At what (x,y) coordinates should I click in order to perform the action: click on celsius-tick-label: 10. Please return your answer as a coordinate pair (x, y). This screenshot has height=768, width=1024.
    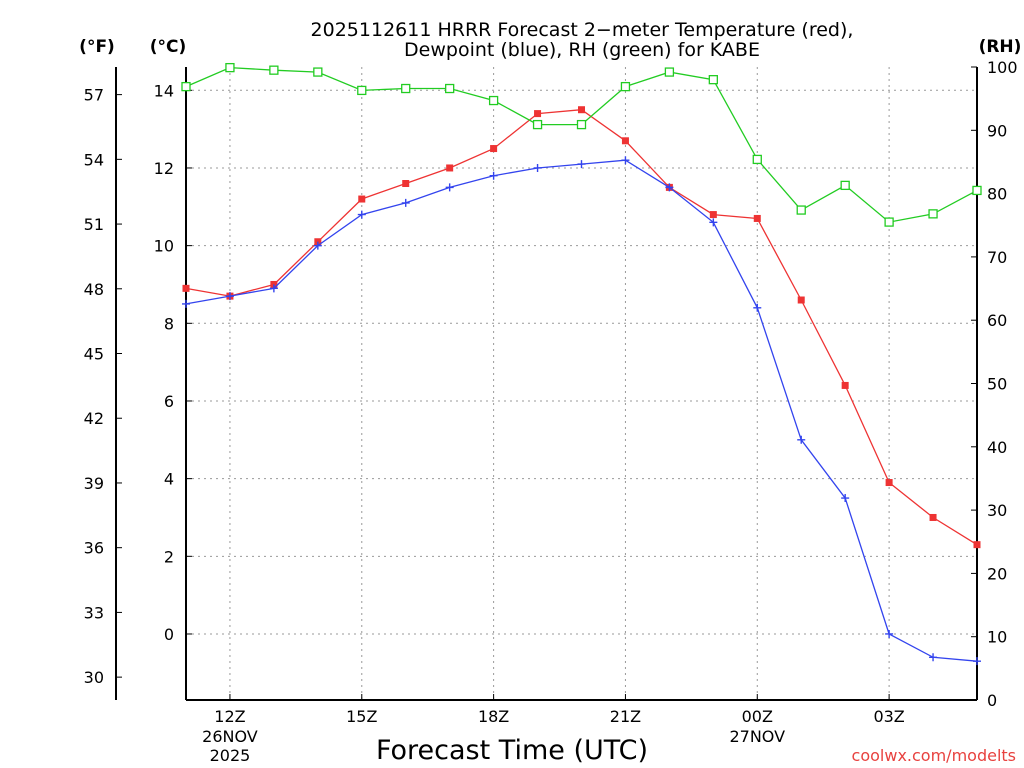
    Looking at the image, I should click on (164, 246).